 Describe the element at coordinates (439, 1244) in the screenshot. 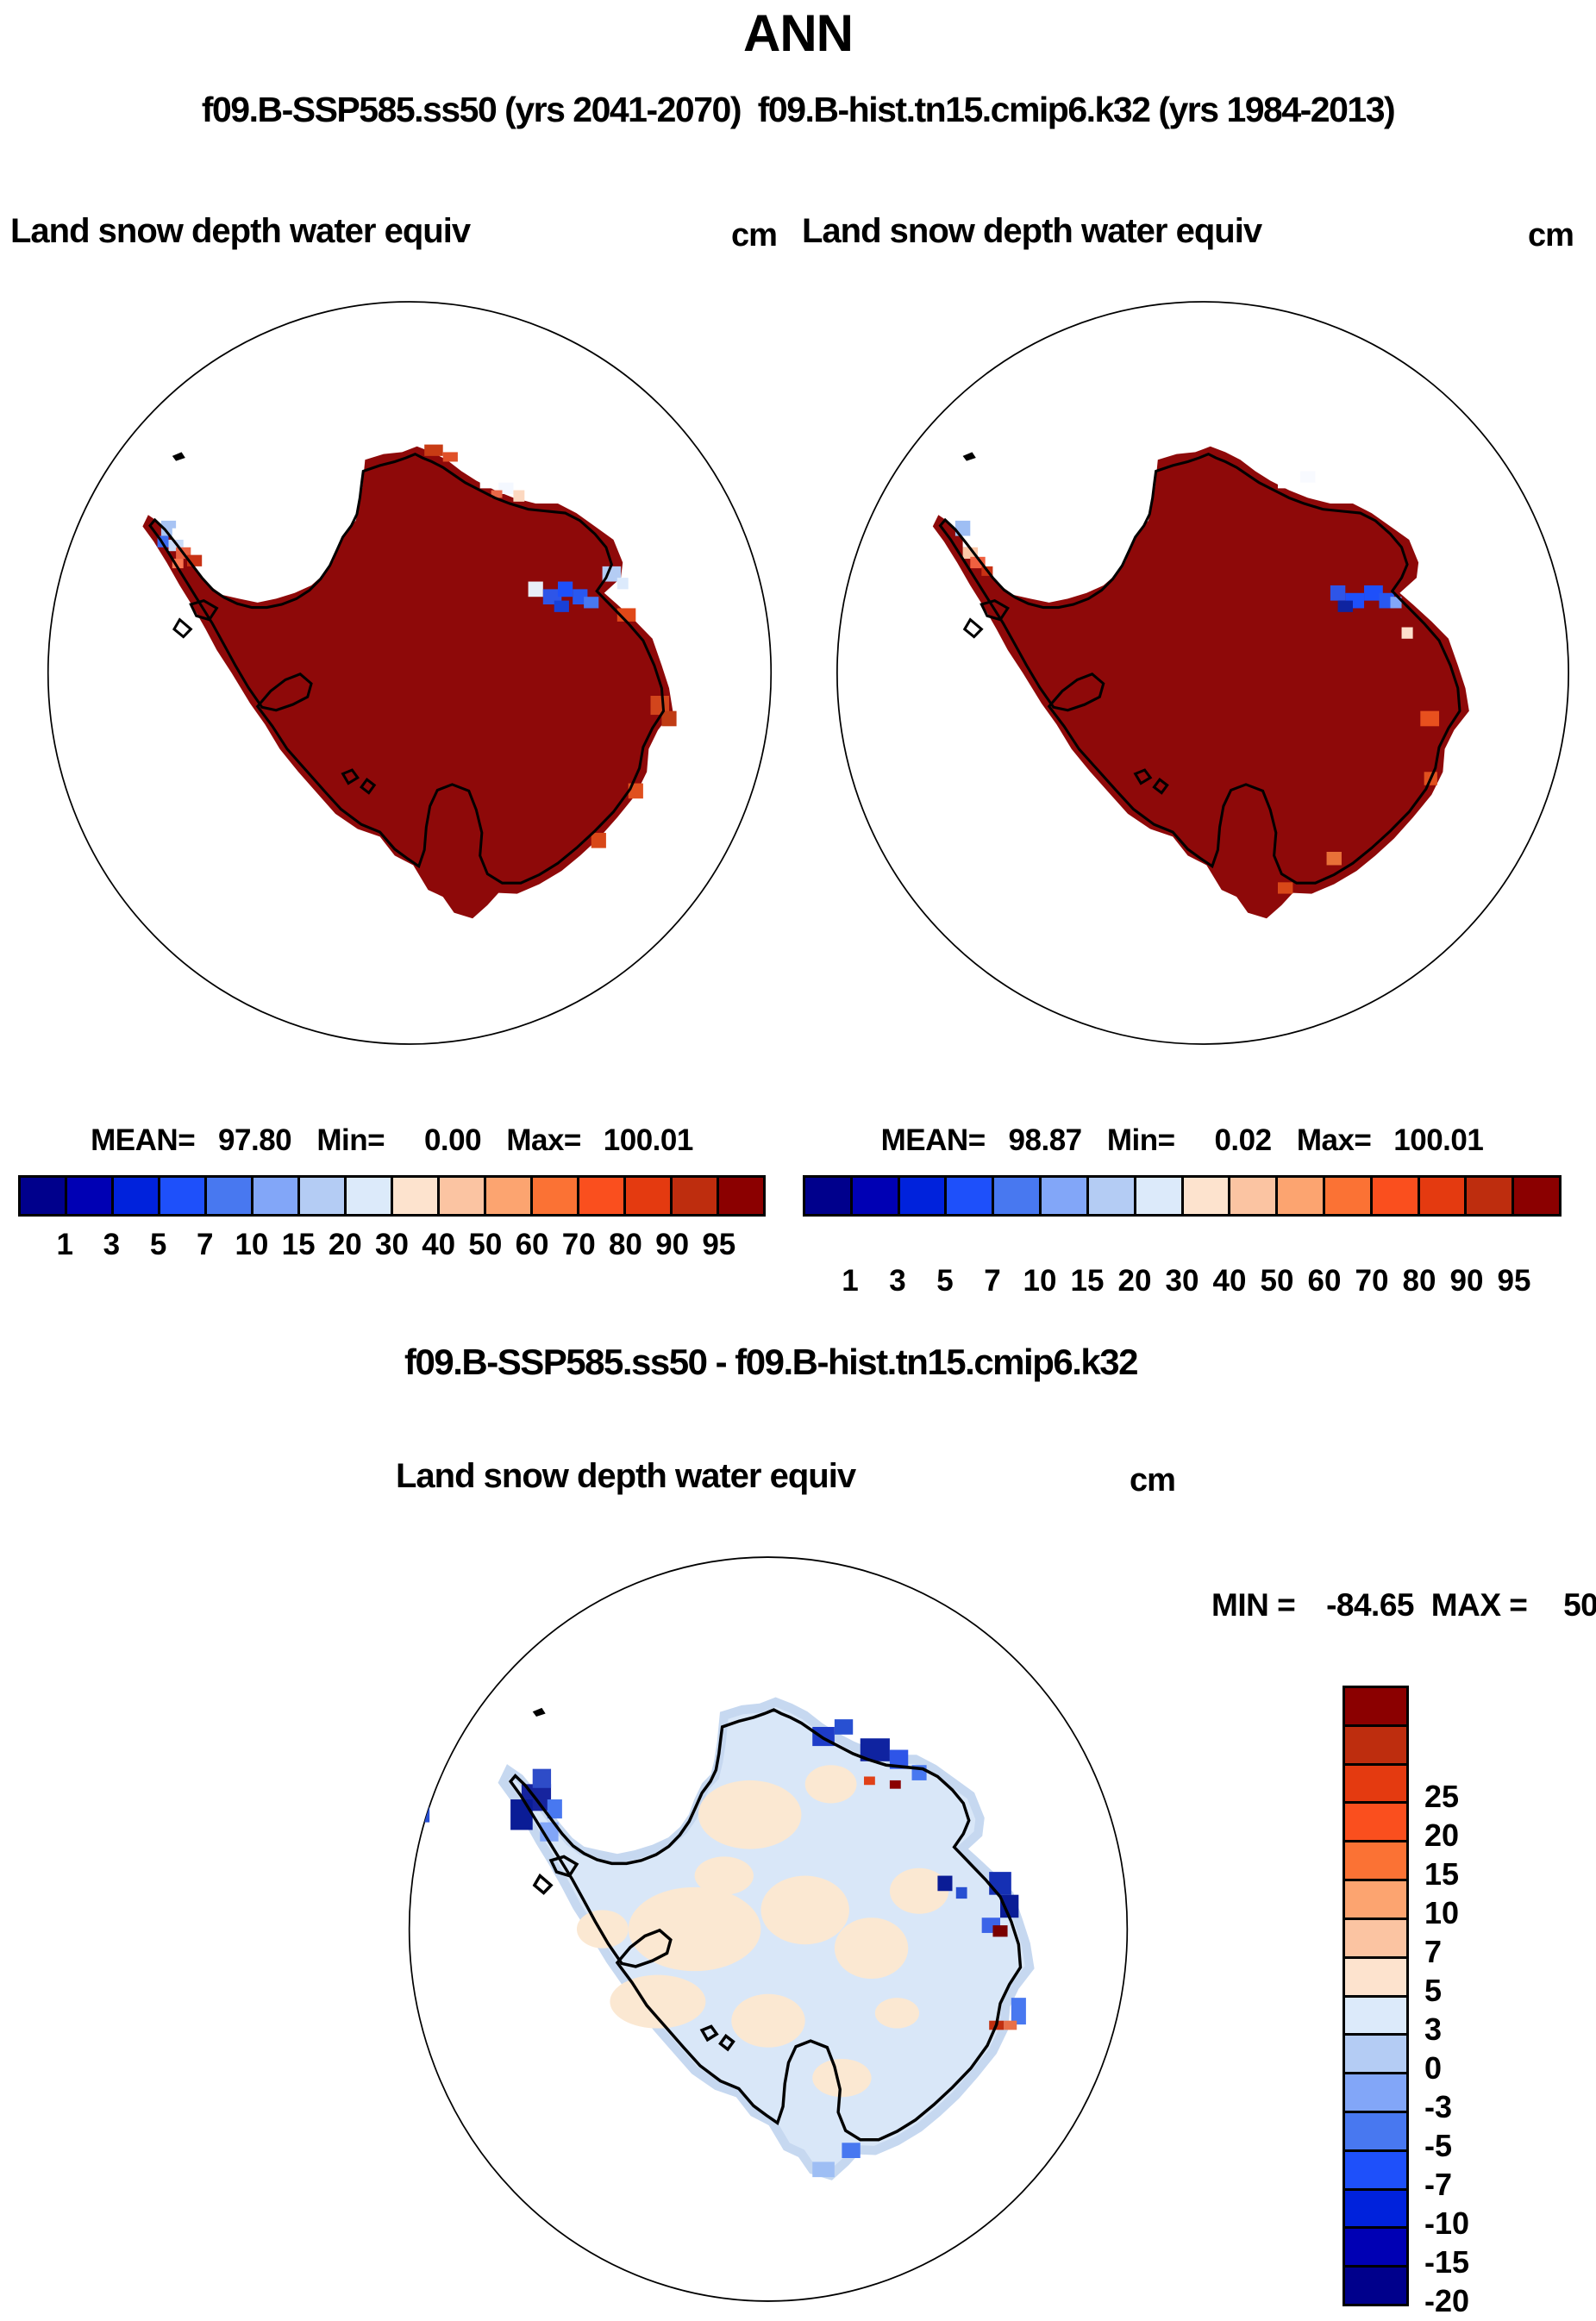

I see `colorbar-tick-label: 40` at that location.